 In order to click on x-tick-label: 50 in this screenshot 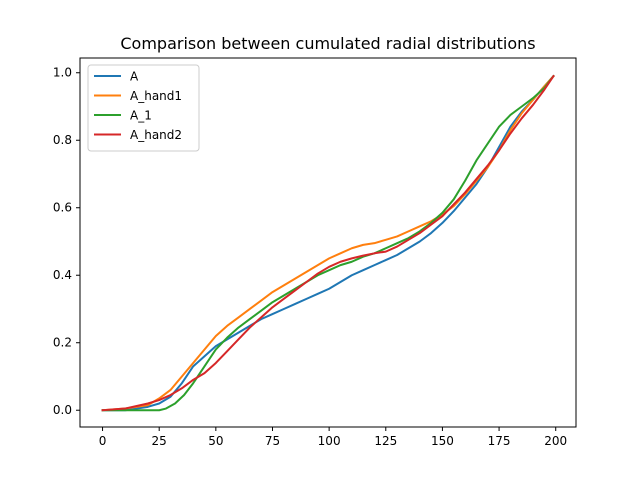, I will do `click(215, 441)`.